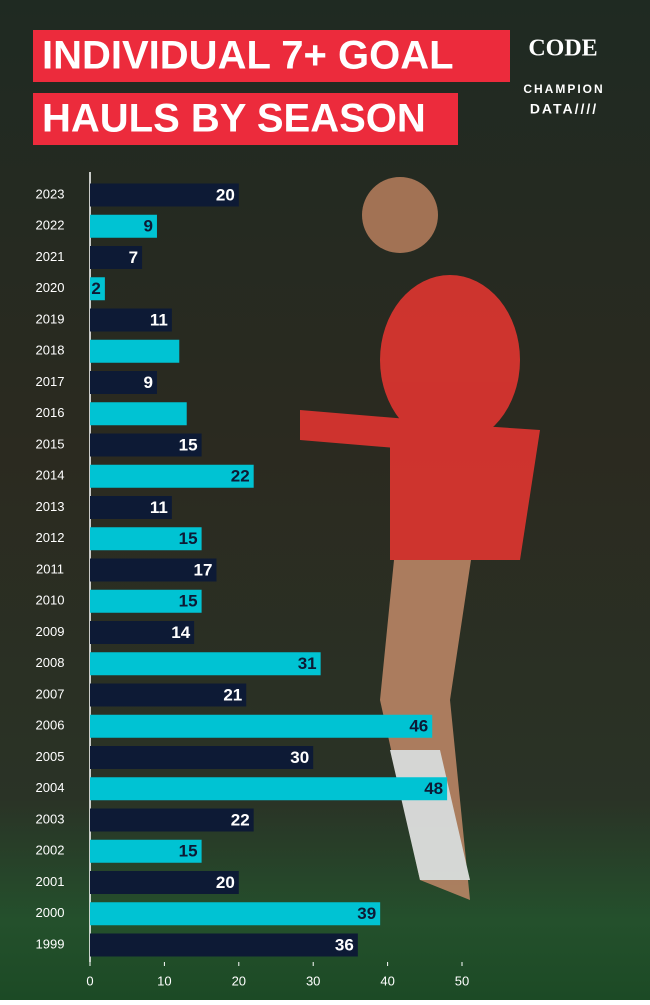 The image size is (650, 1005). I want to click on x-tick-label: 50, so click(462, 980).